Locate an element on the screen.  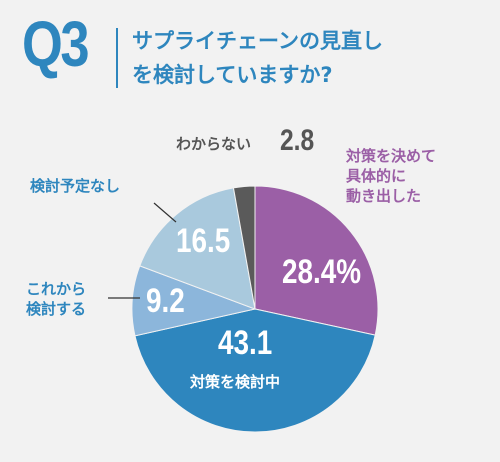
question-title: サプライチェーンの見直し を検討していますか? is located at coordinates (257, 58).